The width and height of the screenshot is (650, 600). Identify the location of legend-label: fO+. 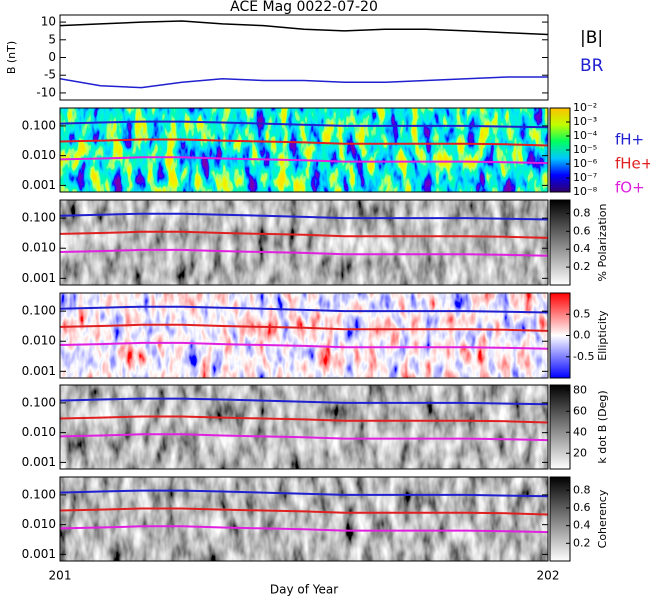
(630, 188).